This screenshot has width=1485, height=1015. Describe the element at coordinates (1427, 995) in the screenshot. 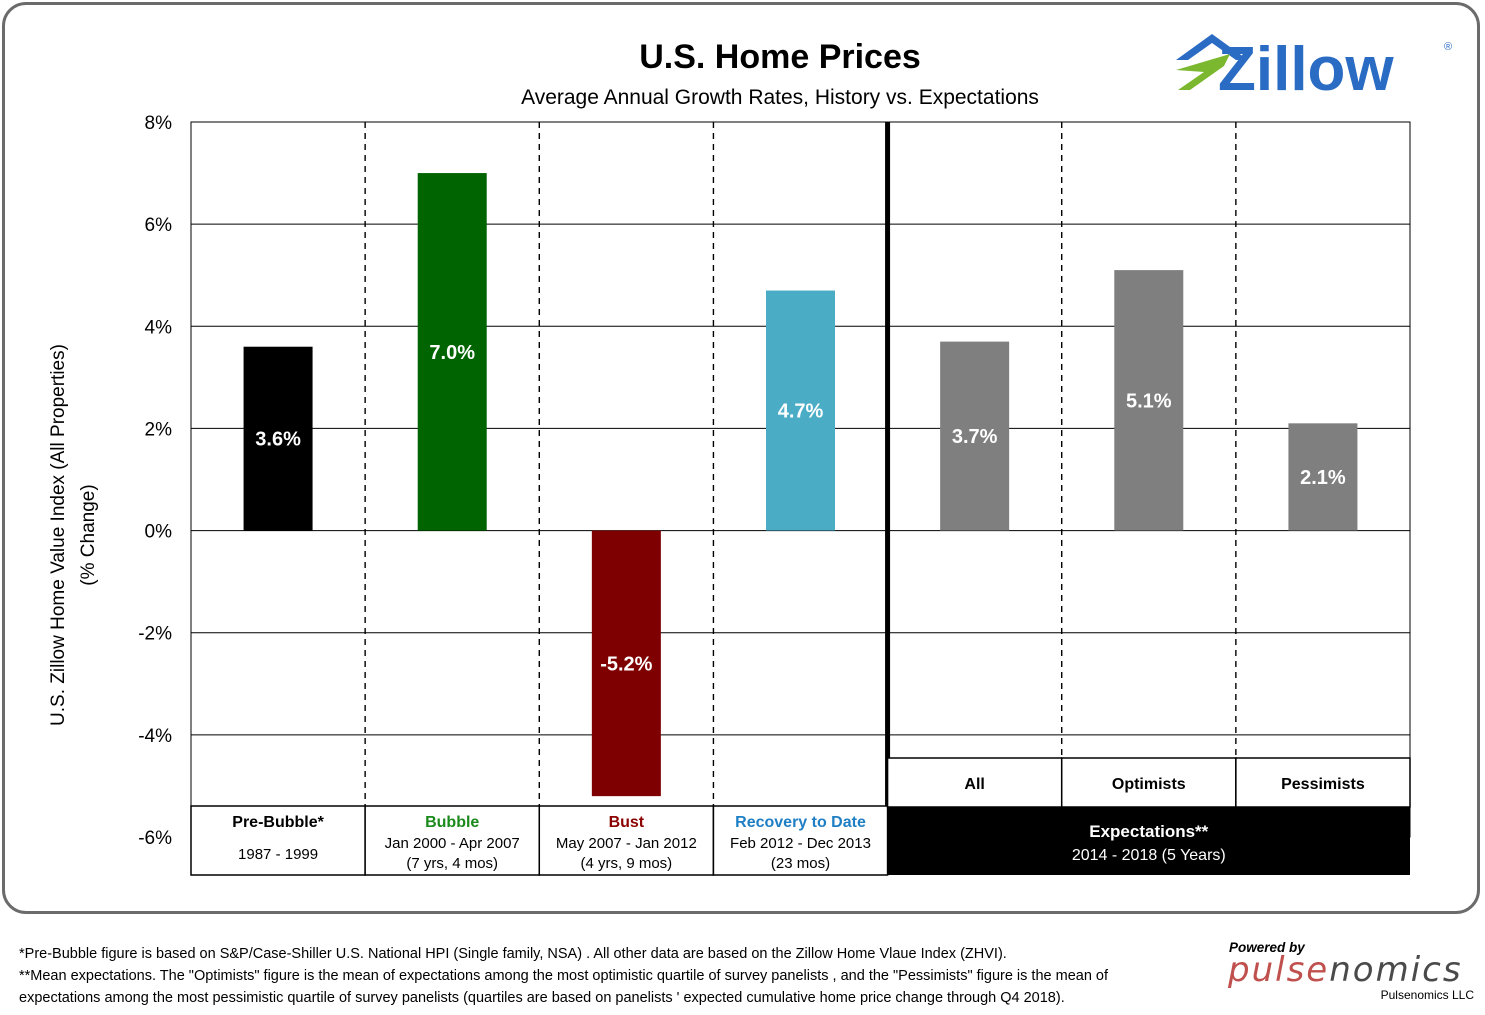

I see `pulsenomics-company: Pulsenomics LLC` at that location.